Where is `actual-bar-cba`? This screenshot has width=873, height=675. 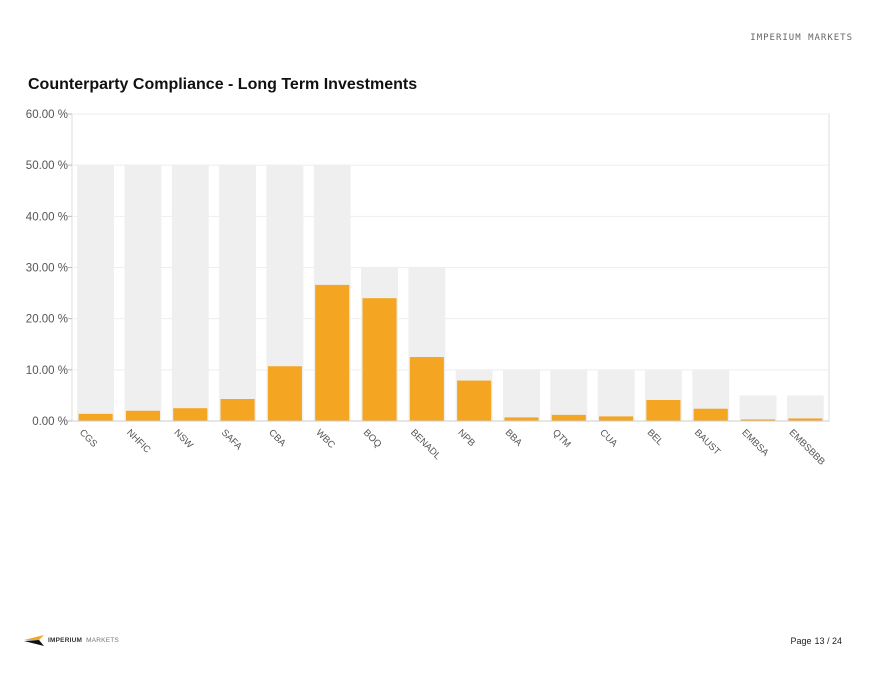 actual-bar-cba is located at coordinates (284, 393).